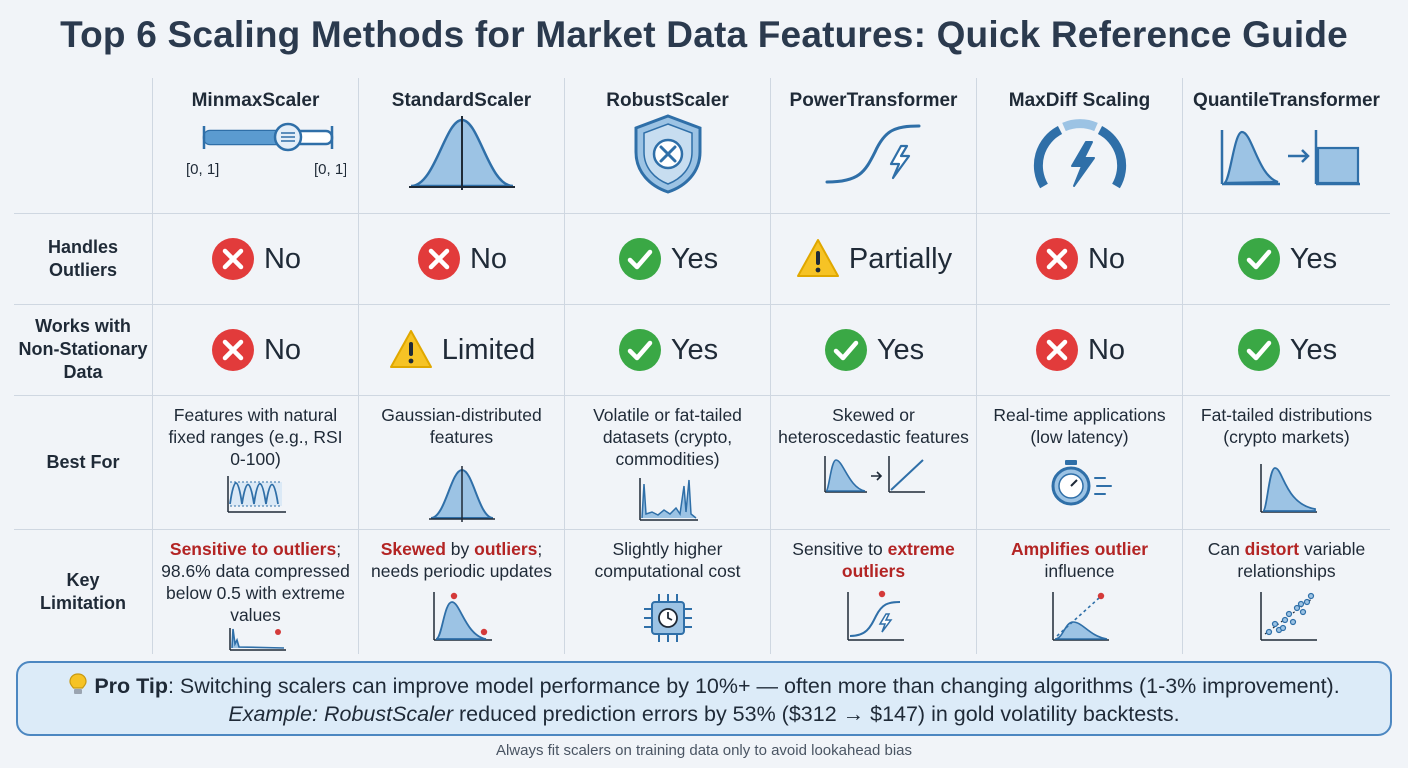  I want to click on cpu-chip-icon, so click(667, 618).